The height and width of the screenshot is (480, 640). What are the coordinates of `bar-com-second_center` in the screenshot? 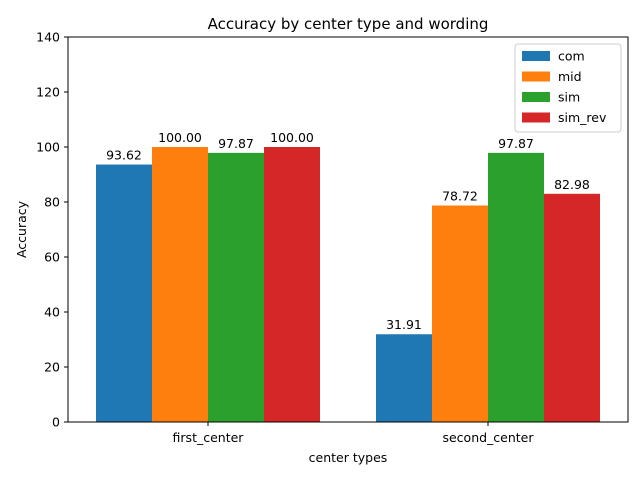 It's located at (404, 378).